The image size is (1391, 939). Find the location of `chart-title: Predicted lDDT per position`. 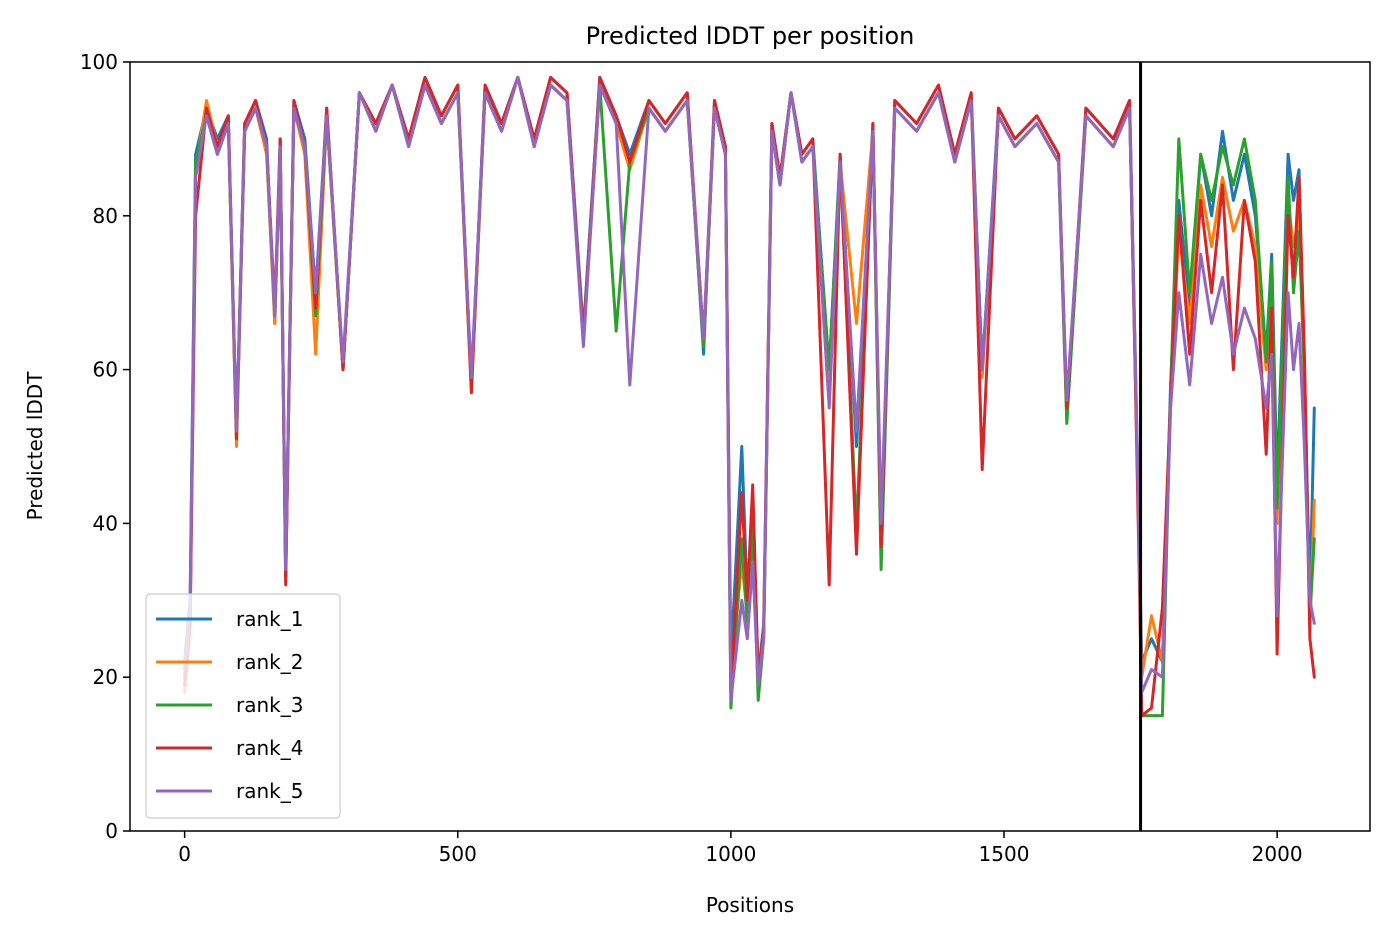

chart-title: Predicted lDDT per position is located at coordinates (750, 36).